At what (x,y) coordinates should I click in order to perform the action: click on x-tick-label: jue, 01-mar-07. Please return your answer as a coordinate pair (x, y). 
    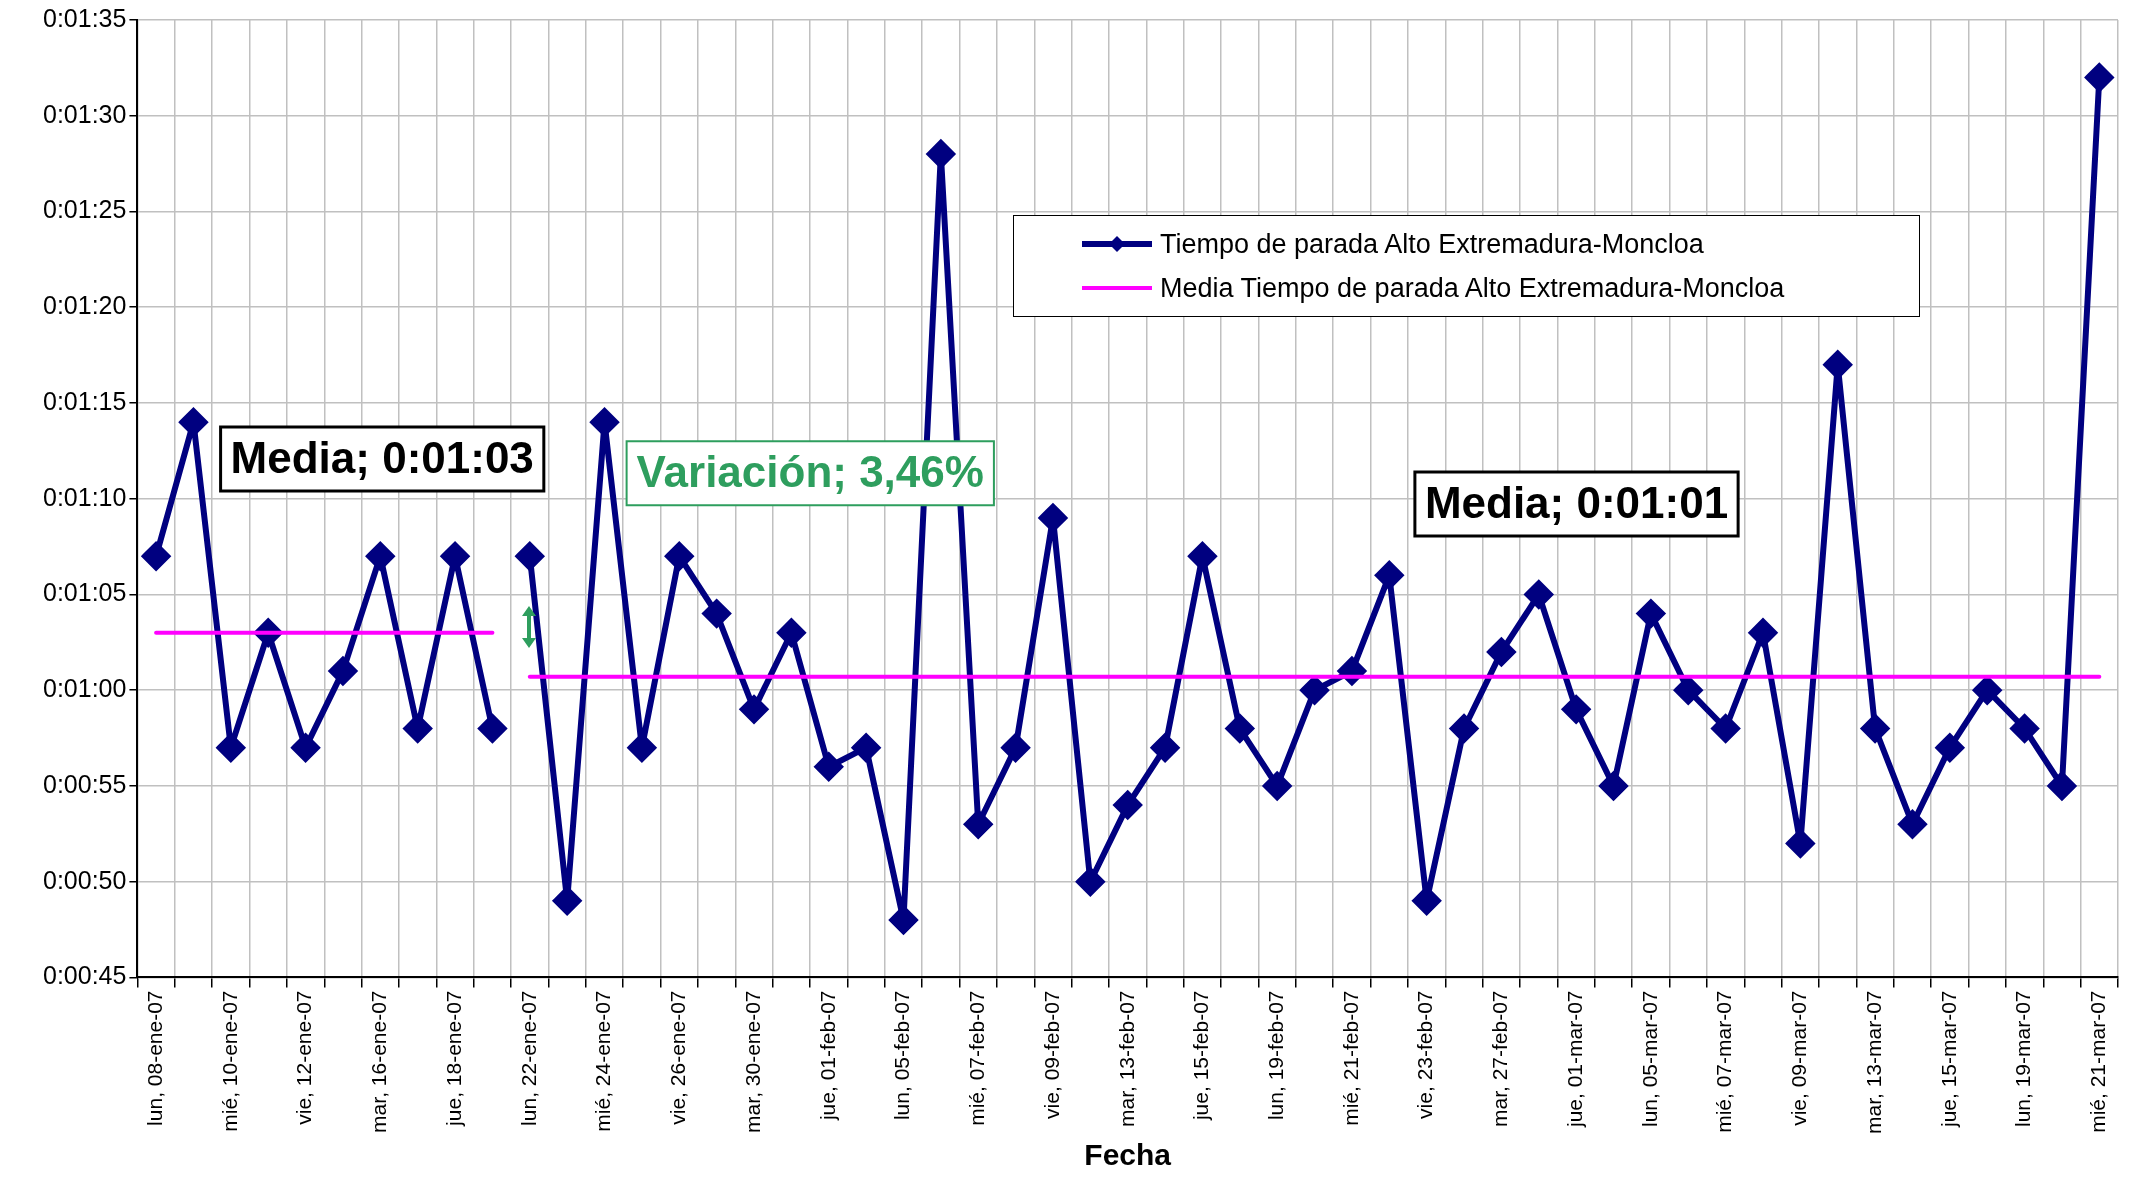
    Looking at the image, I should click on (1574, 1059).